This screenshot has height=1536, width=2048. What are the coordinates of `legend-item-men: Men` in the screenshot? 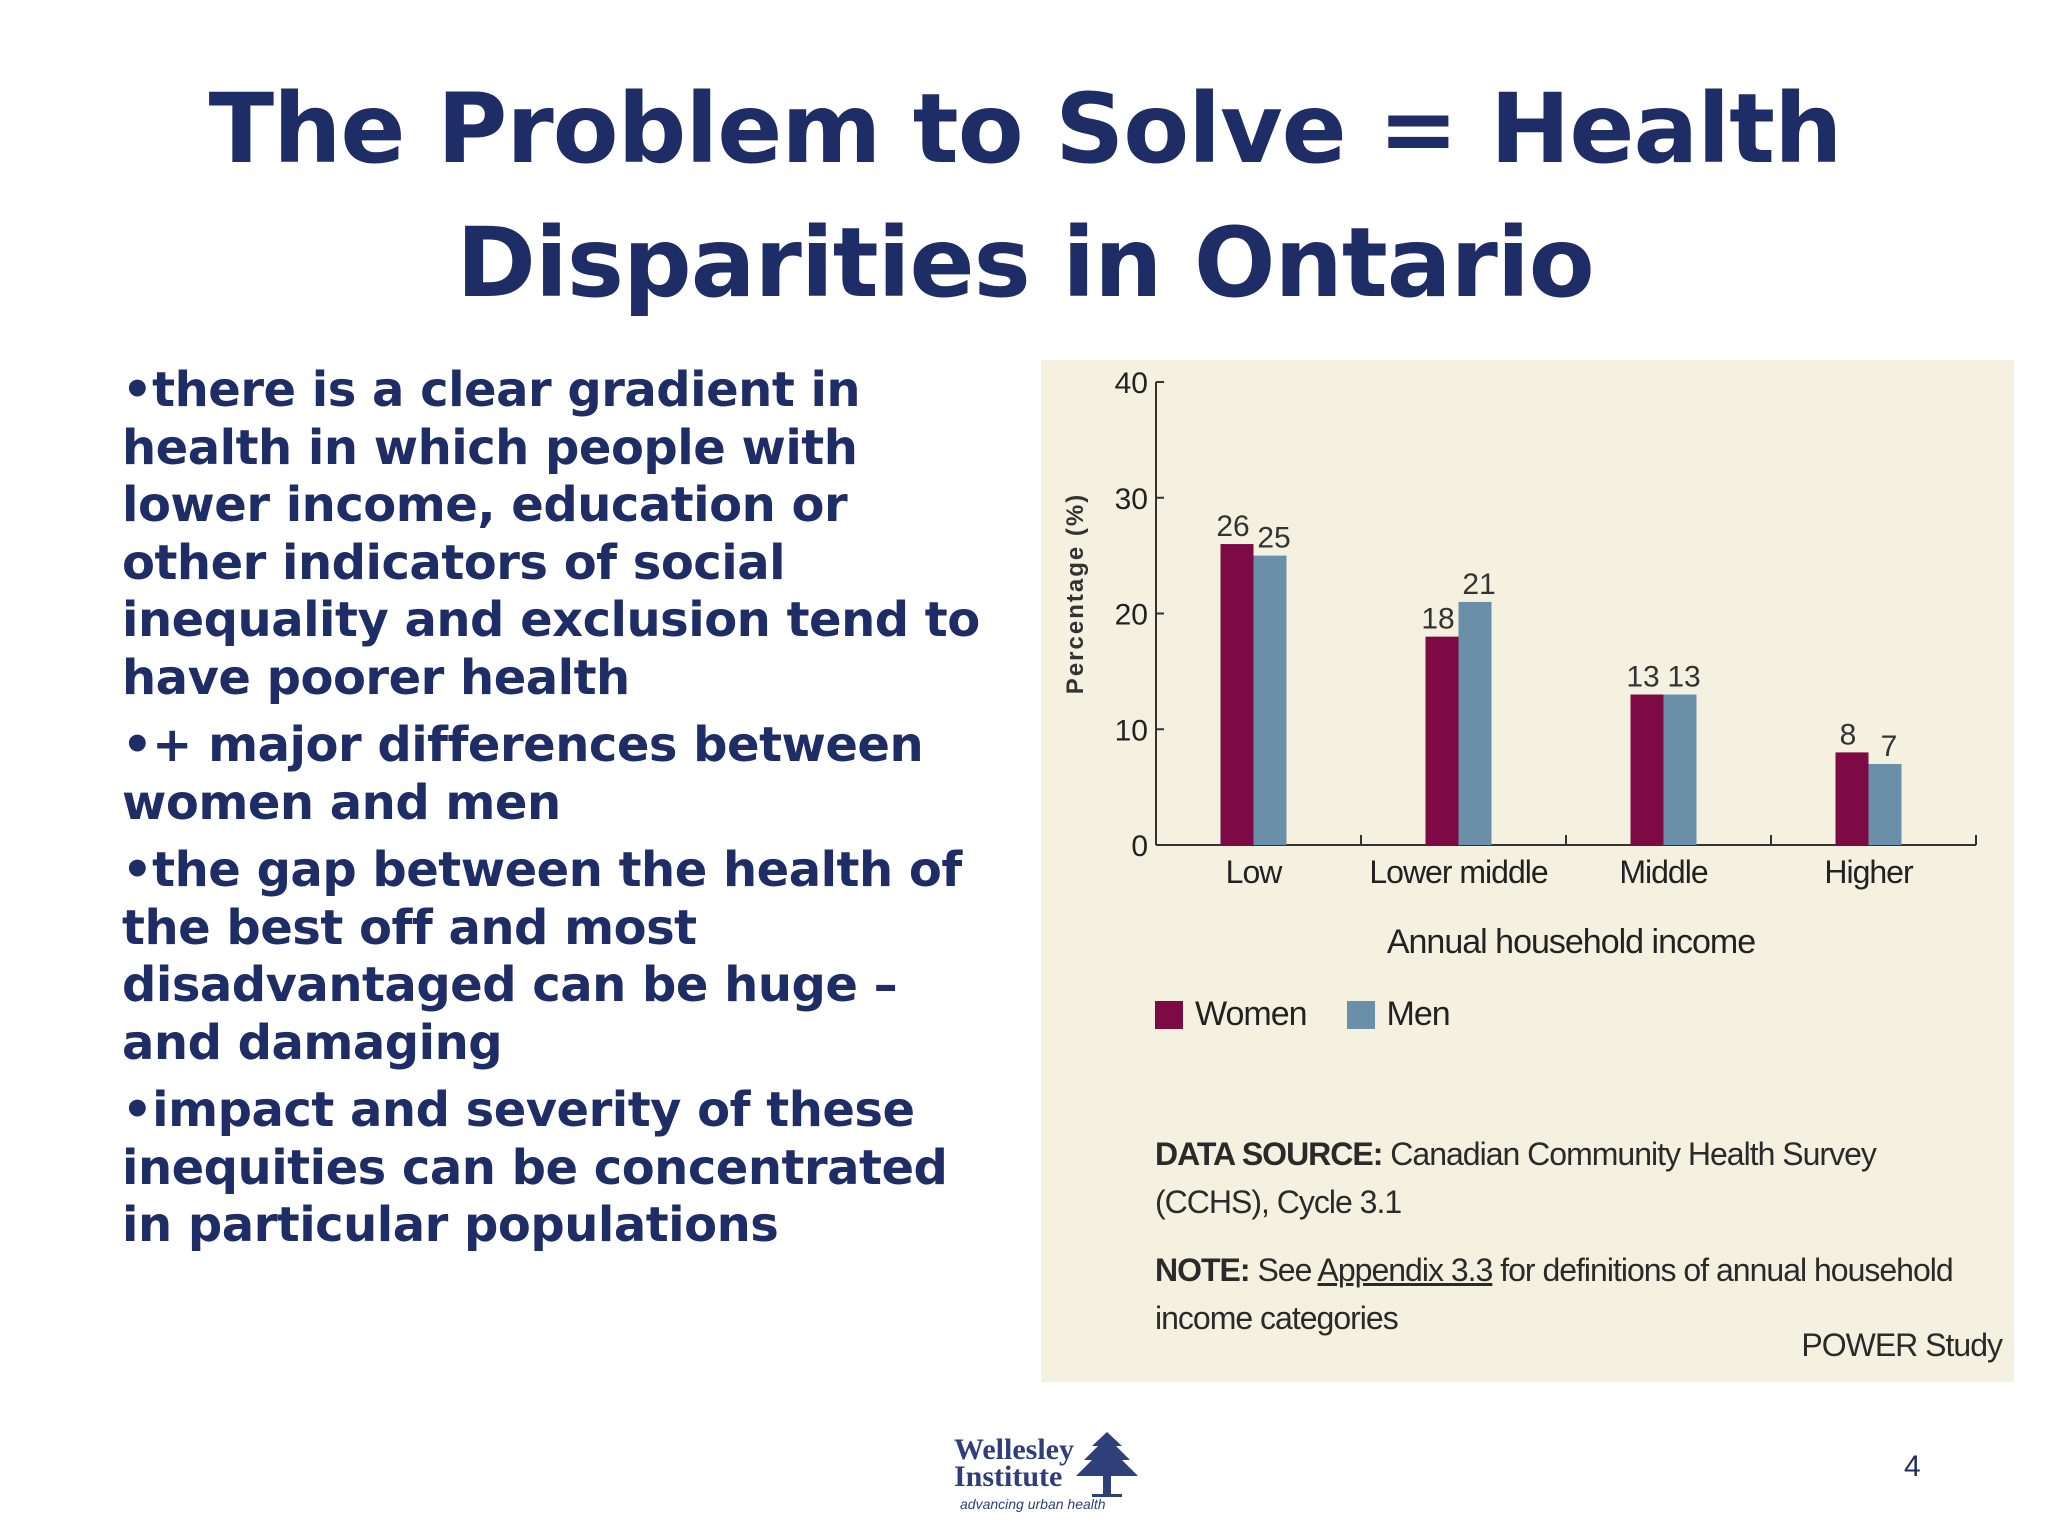 It's located at (1398, 1014).